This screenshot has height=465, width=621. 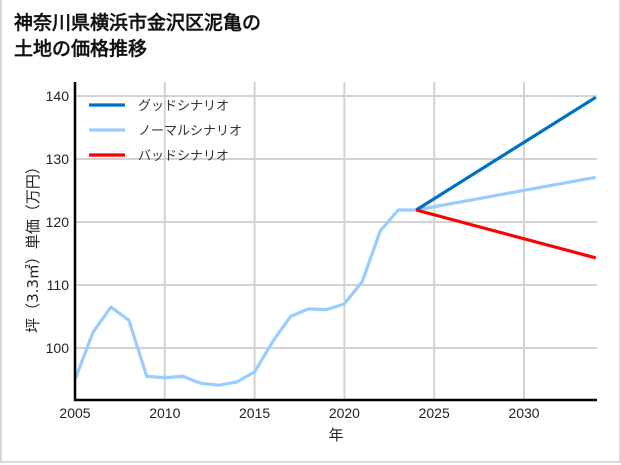 What do you see at coordinates (190, 131) in the screenshot?
I see `legend-label: ノーマルシナリオ` at bounding box center [190, 131].